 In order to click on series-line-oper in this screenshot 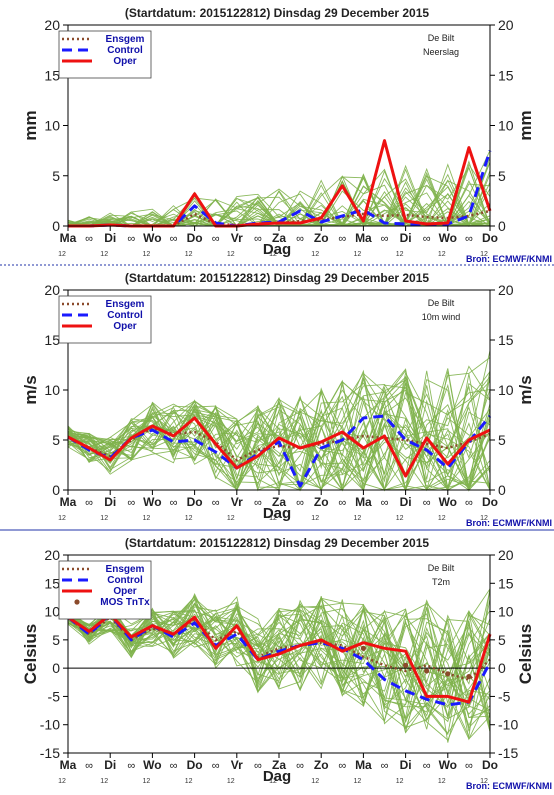, I will do `click(279, 447)`.